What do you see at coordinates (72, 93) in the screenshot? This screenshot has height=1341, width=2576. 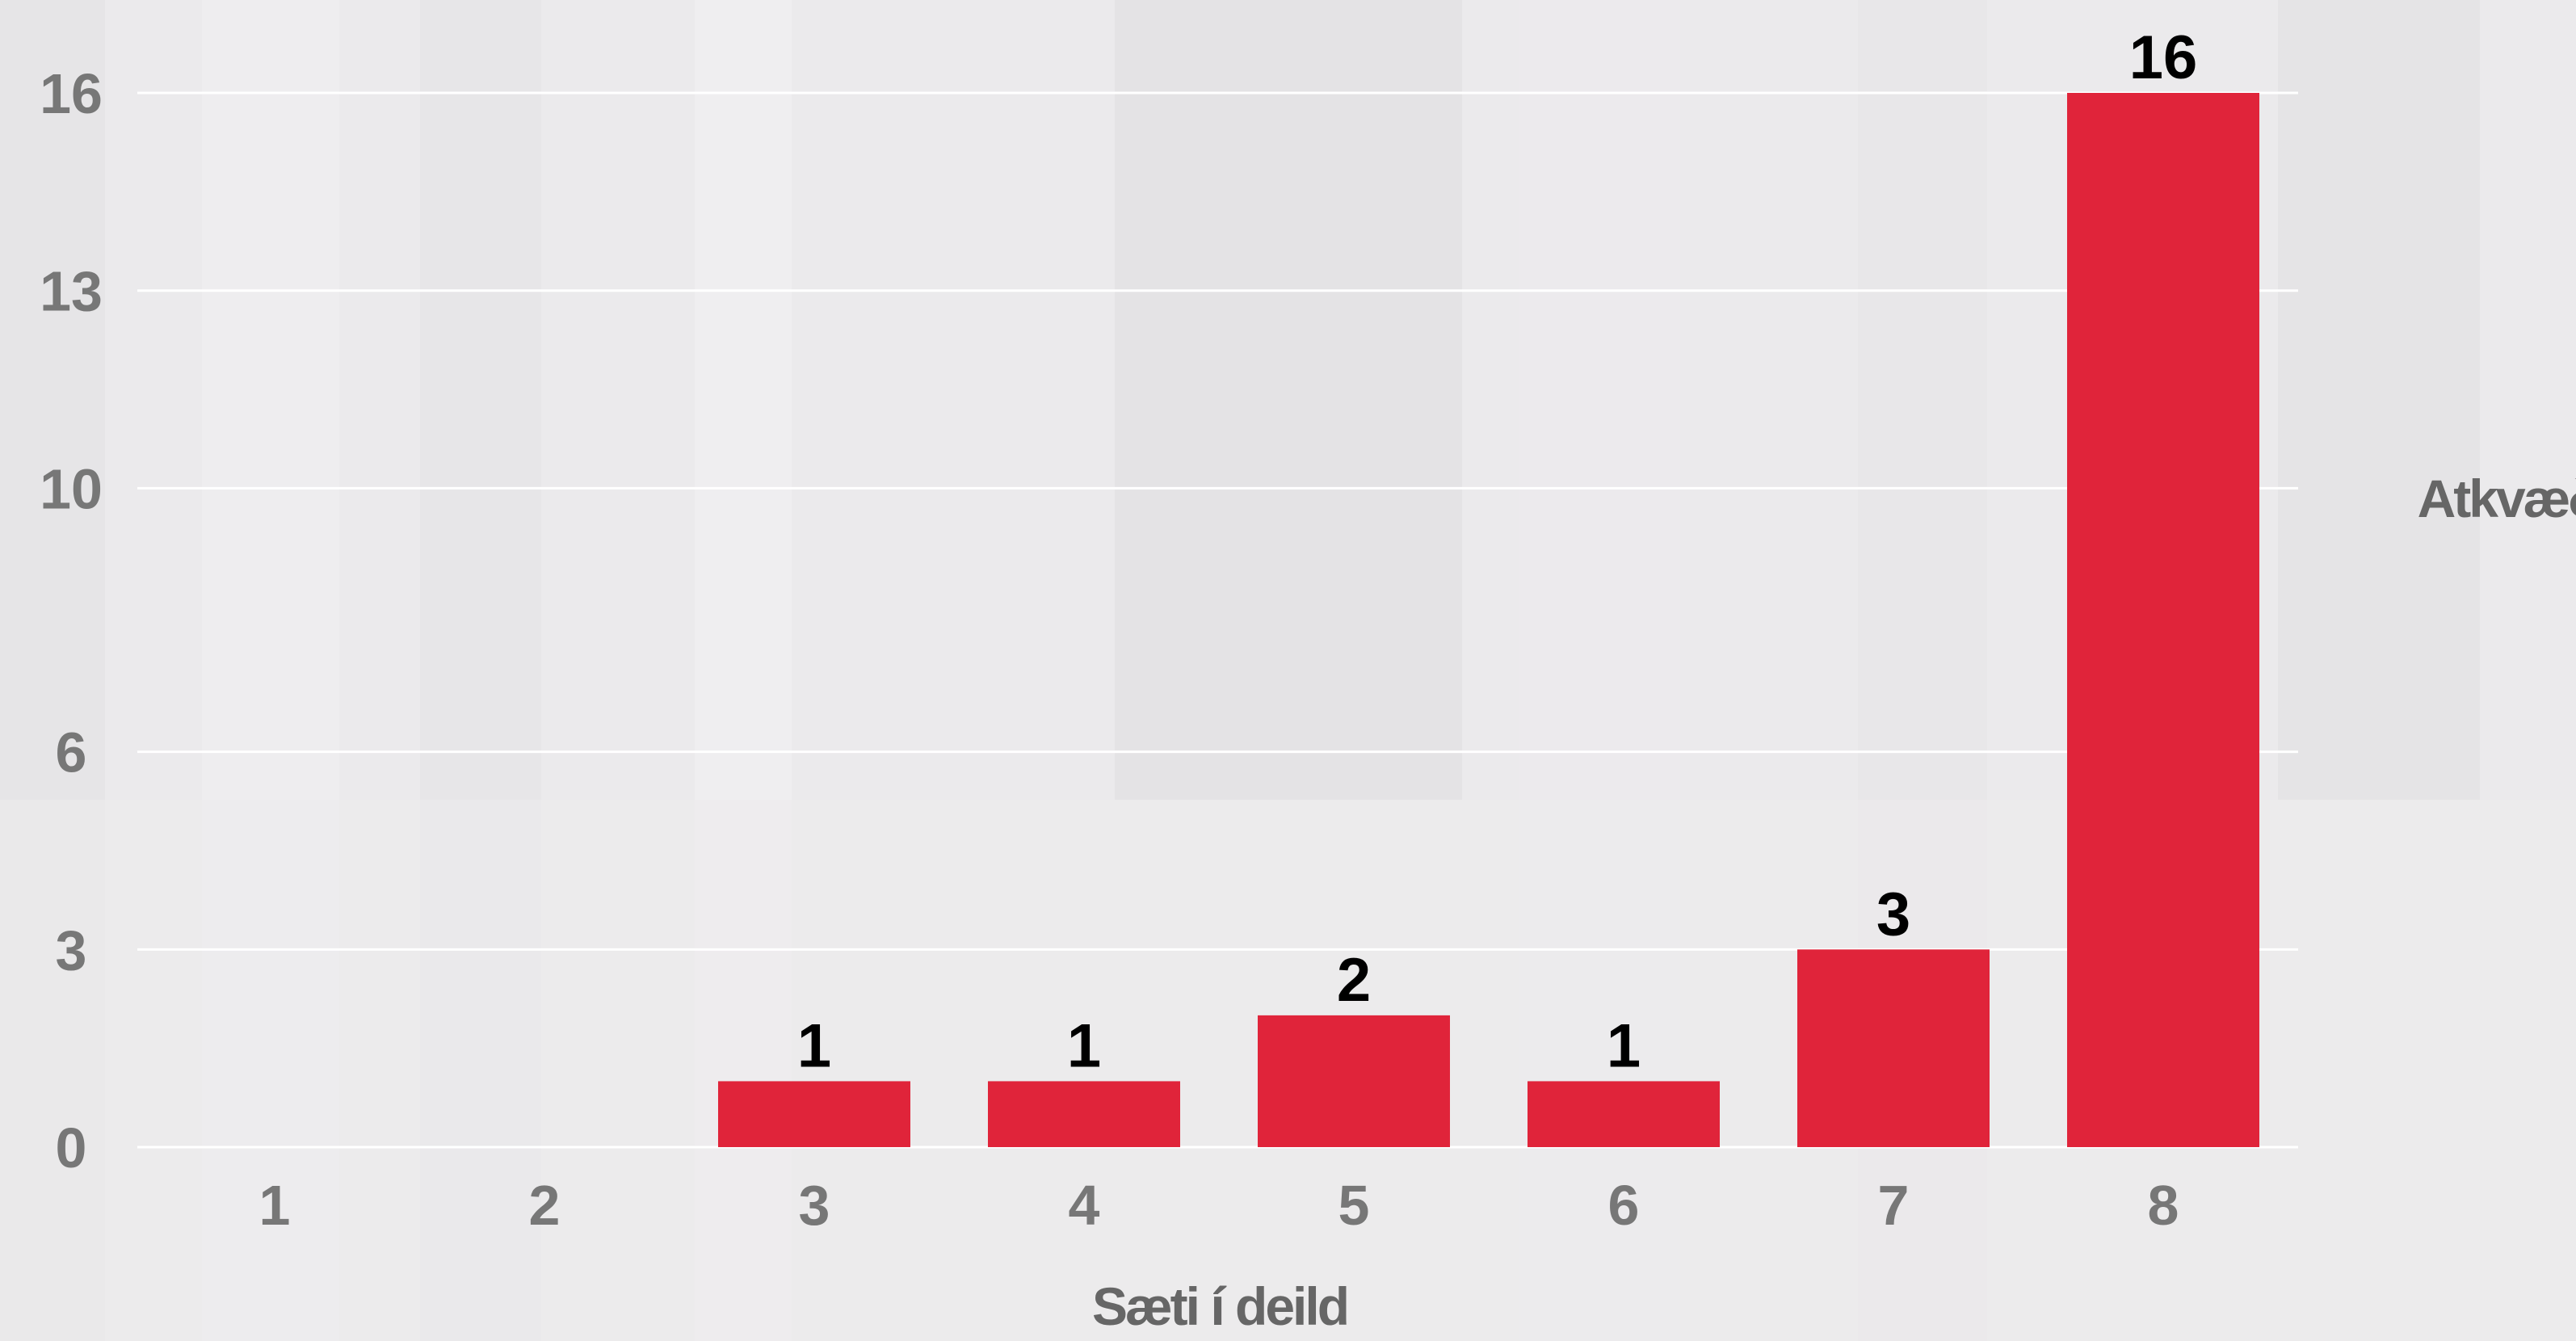 I see `y-tick-label: 16` at bounding box center [72, 93].